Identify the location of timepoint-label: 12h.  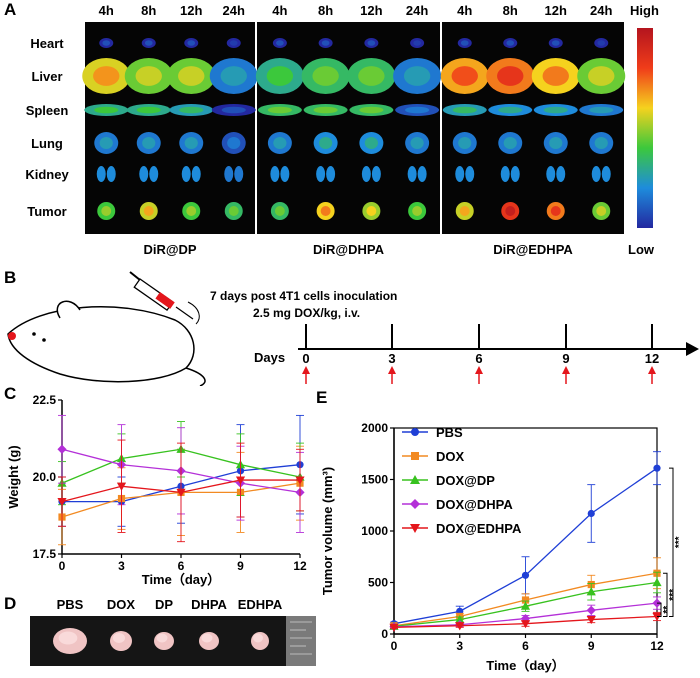
(191, 10).